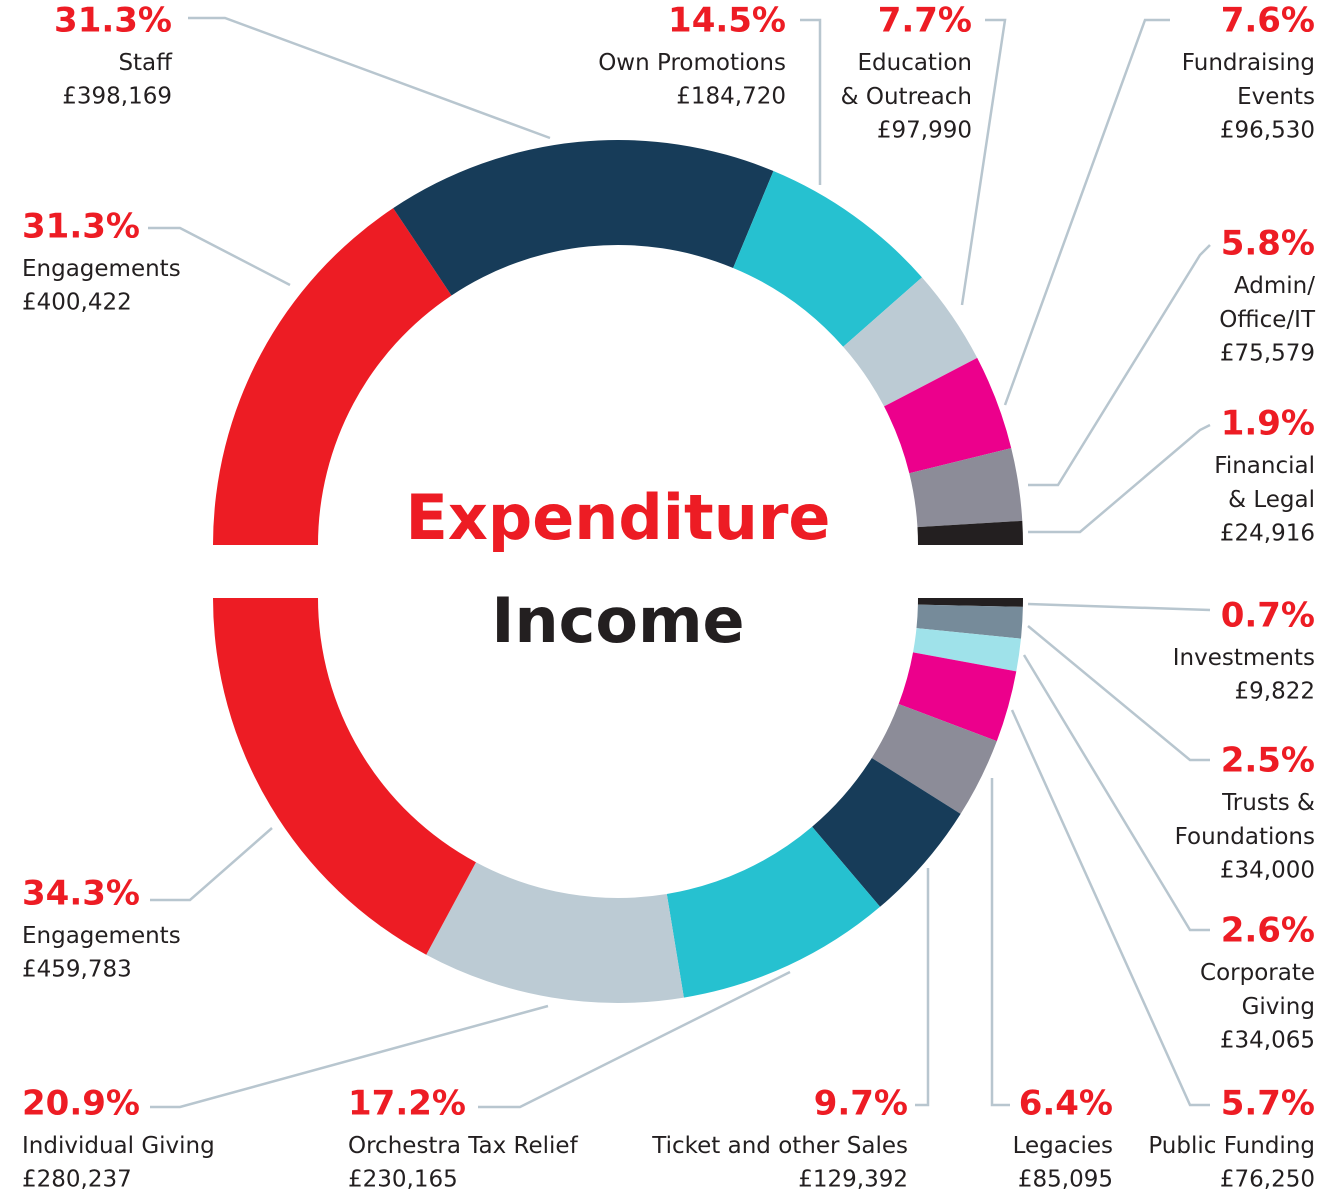 This screenshot has height=1194, width=1325. I want to click on percent-label: 20.9%, so click(81, 1104).